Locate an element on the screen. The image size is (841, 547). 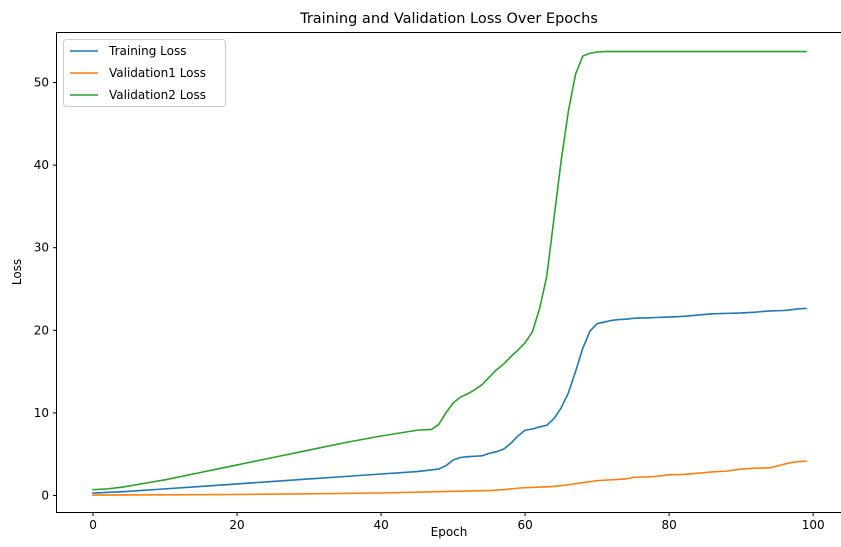
x-axis: 0 20 40 60 80 100 is located at coordinates (457, 522).